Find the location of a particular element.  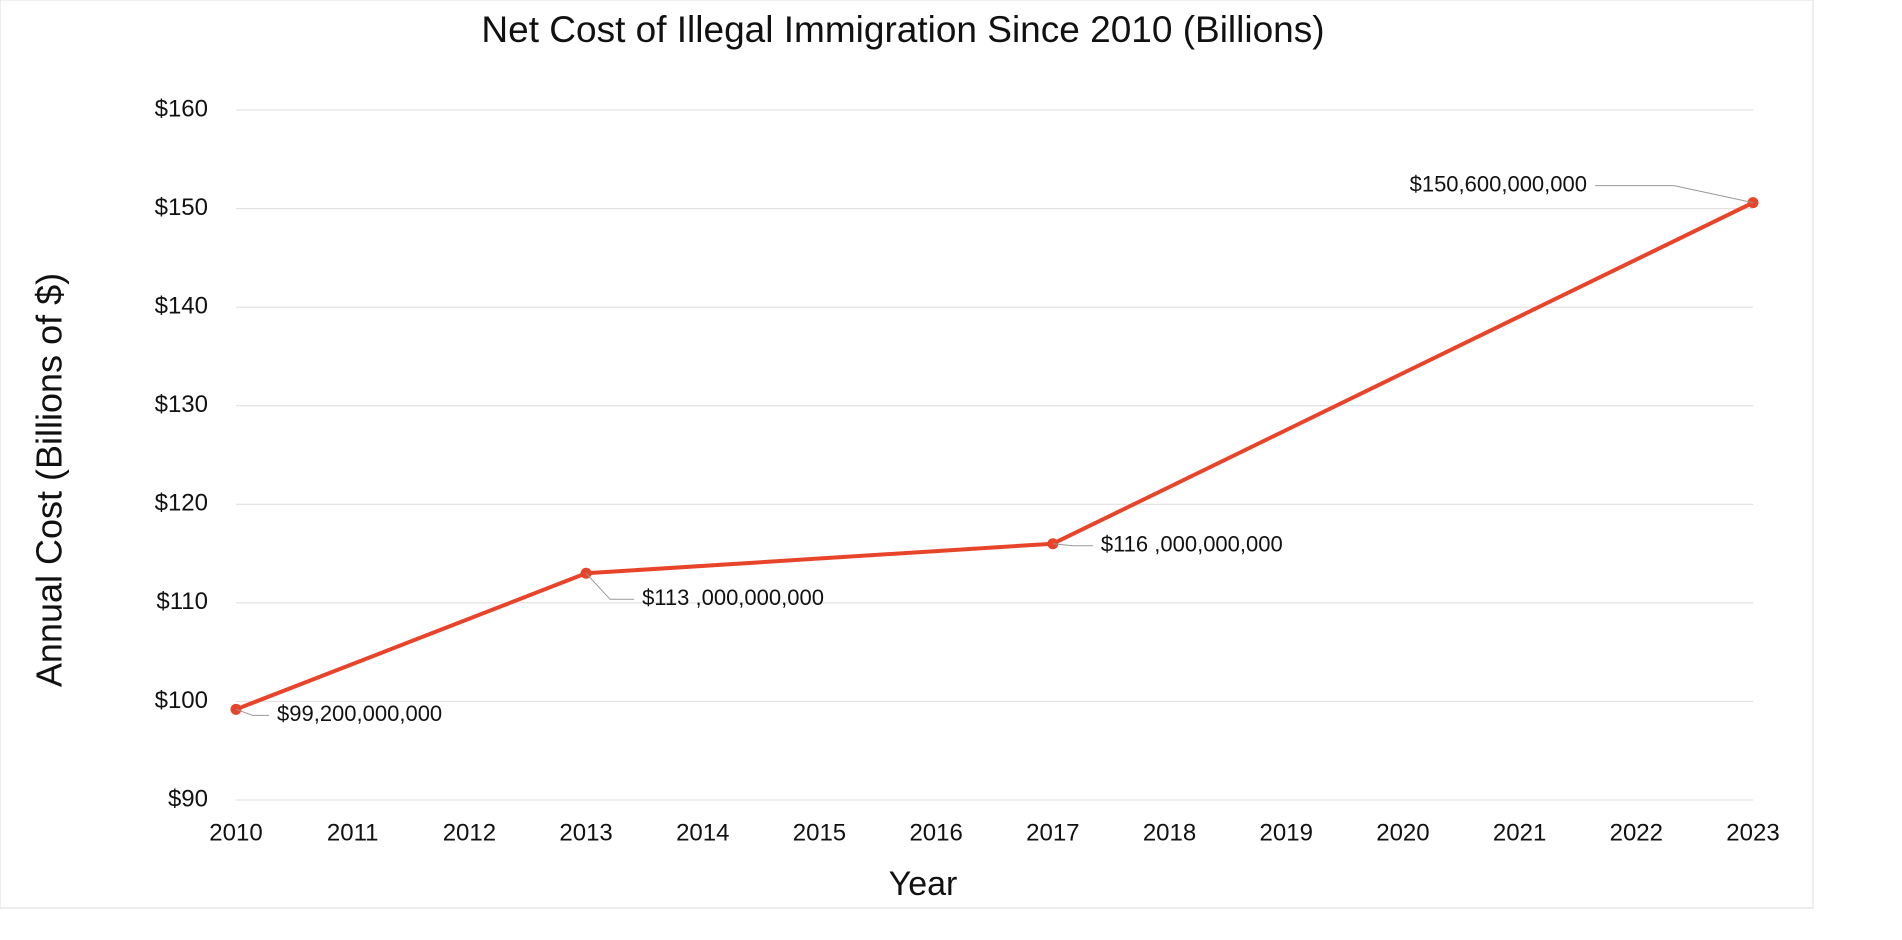

x-tick-label: 2021 is located at coordinates (1519, 832).